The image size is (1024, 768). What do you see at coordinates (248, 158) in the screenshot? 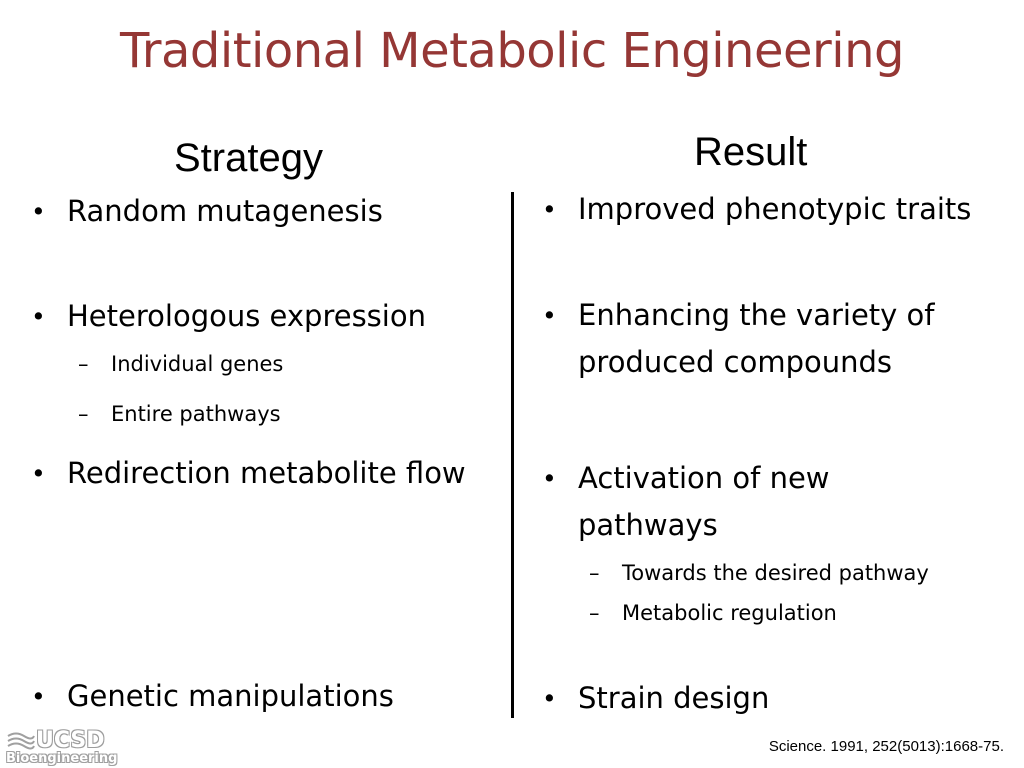
I see `strategy-heading: Strategy` at bounding box center [248, 158].